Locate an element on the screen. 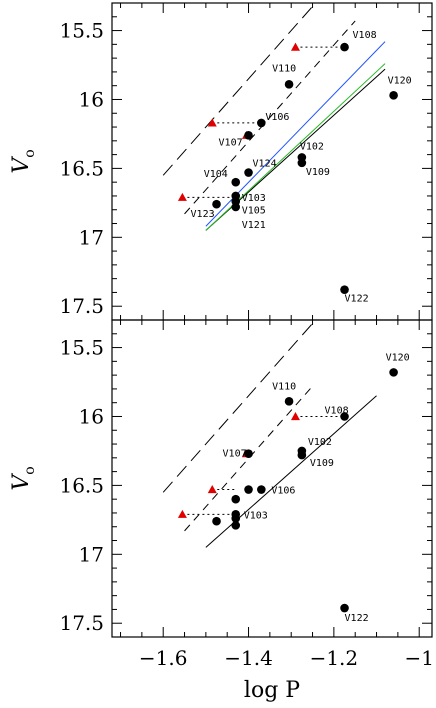 The width and height of the screenshot is (436, 708). pl-relation-line is located at coordinates (291, 472).